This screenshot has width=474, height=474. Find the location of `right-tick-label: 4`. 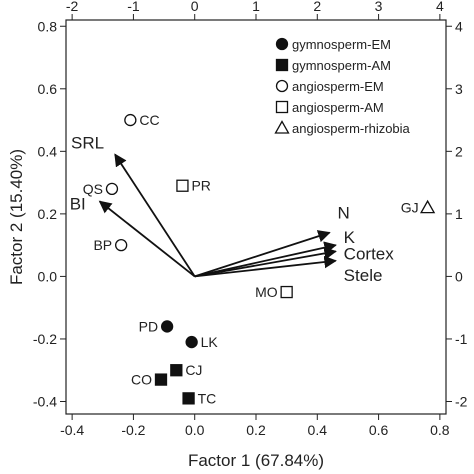

right-tick-label: 4 is located at coordinates (459, 26).